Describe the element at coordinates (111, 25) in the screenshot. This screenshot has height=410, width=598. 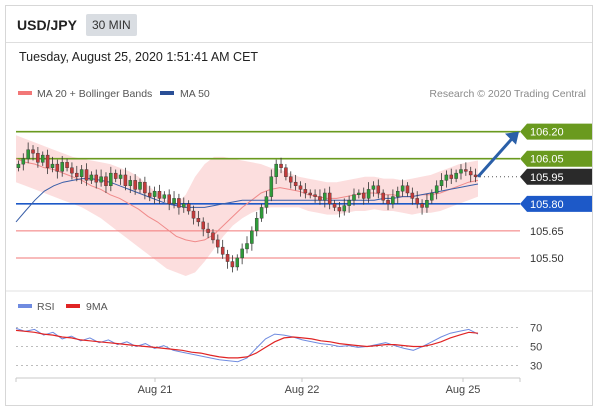
I see `timeframe-badge: 30 MIN` at that location.